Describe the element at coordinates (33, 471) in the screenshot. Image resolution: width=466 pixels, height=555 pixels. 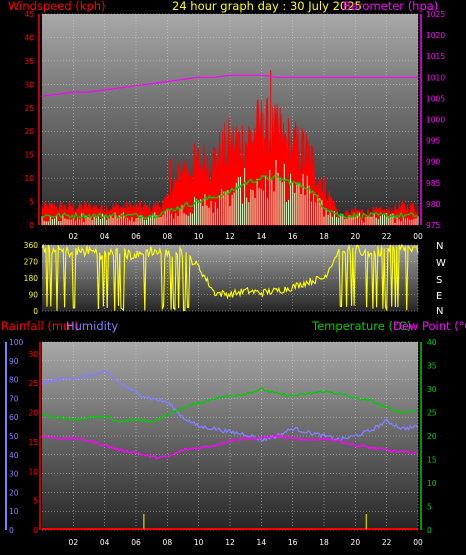
I see `y-tick-label-rain: 10` at that location.